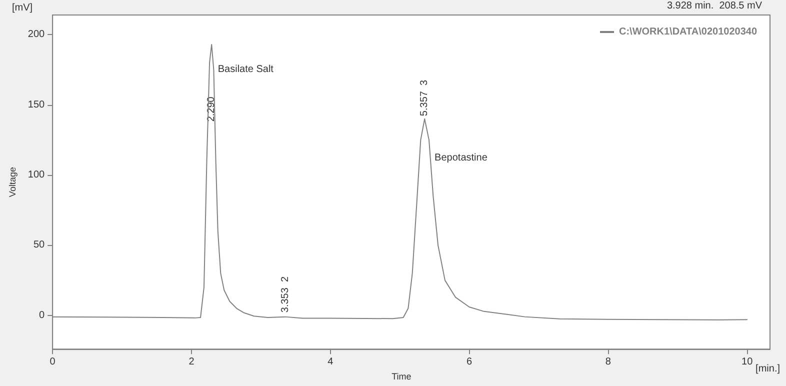  Describe the element at coordinates (53, 362) in the screenshot. I see `x-tick-label: 0` at that location.